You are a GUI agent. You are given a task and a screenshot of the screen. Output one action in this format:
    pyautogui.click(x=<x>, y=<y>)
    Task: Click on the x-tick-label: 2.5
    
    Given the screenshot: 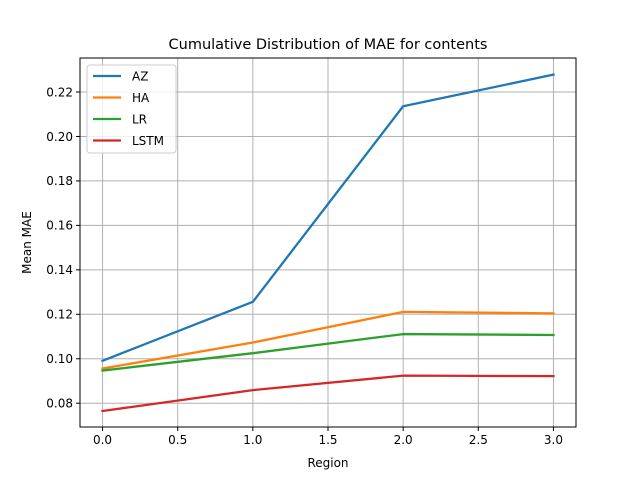 What is the action you would take?
    pyautogui.click(x=478, y=440)
    